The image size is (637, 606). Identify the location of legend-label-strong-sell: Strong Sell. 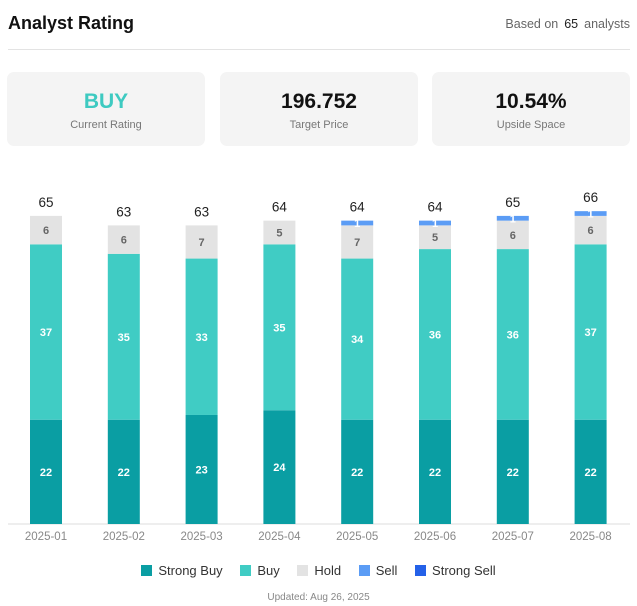
(464, 570).